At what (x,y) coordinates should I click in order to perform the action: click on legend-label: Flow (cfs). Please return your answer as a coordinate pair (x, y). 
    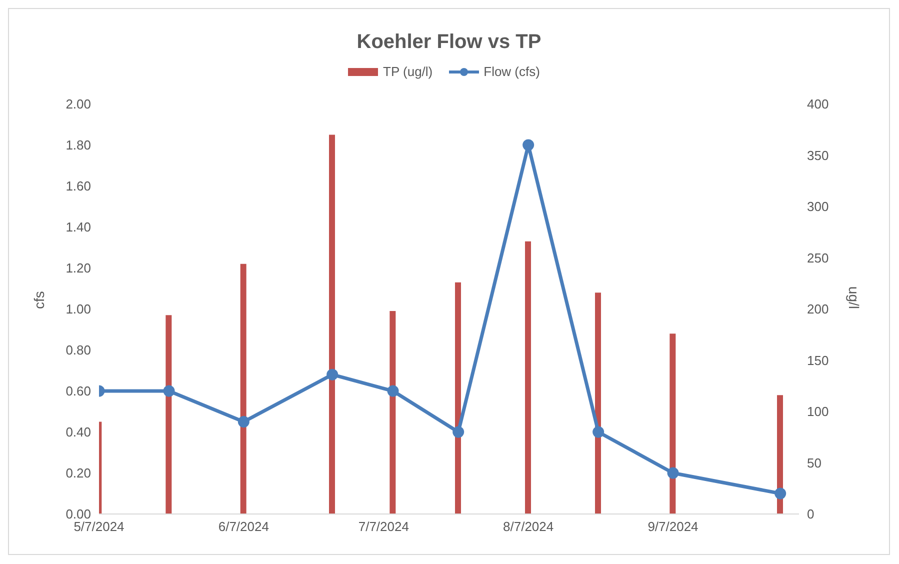
    Looking at the image, I should click on (512, 71).